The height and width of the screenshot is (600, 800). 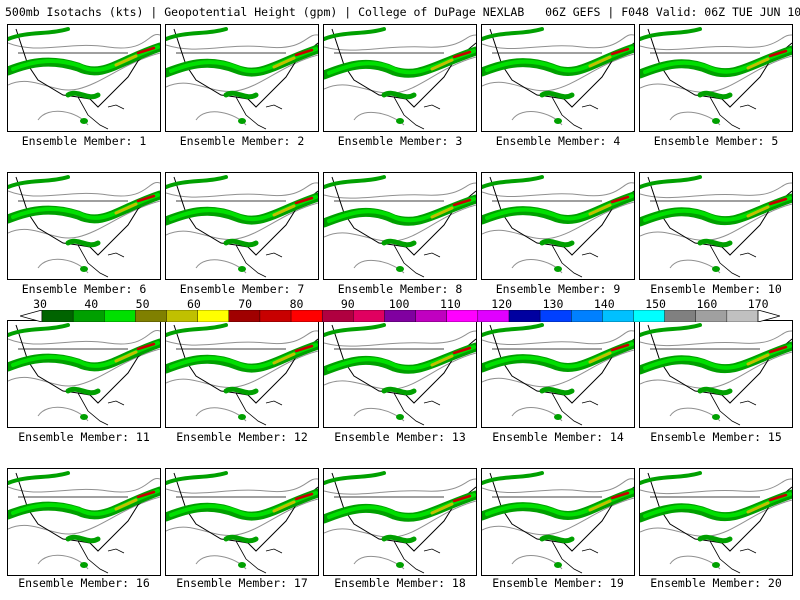 What do you see at coordinates (716, 437) in the screenshot?
I see `member-caption: Ensemble Member: 15` at bounding box center [716, 437].